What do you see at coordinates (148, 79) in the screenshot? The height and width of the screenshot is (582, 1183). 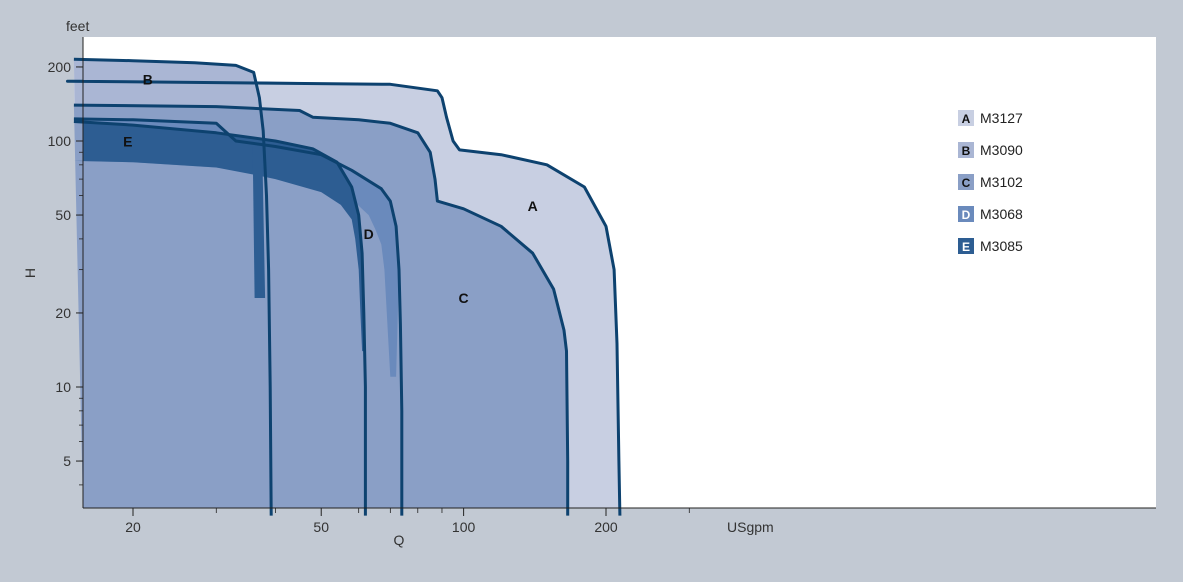 I see `region-label-b: B` at bounding box center [148, 79].